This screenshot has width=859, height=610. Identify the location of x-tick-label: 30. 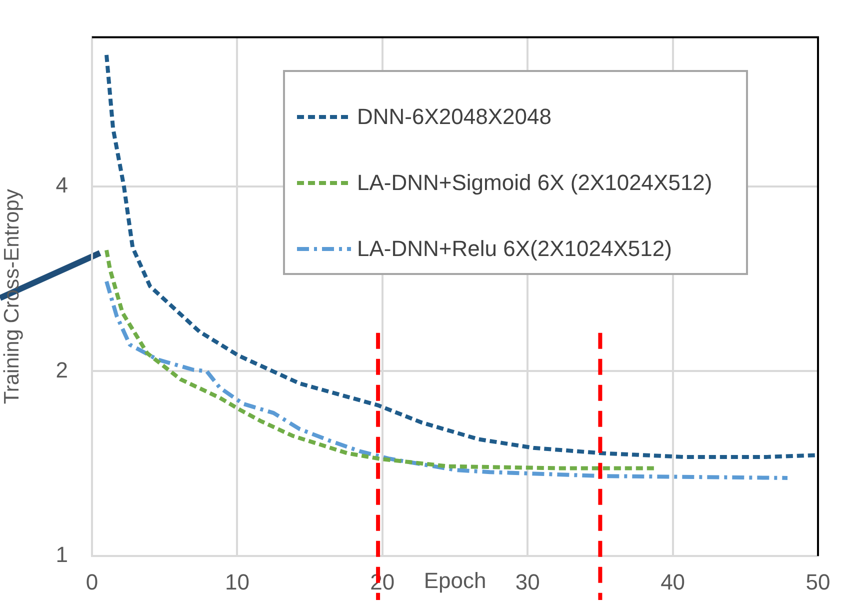
(527, 581).